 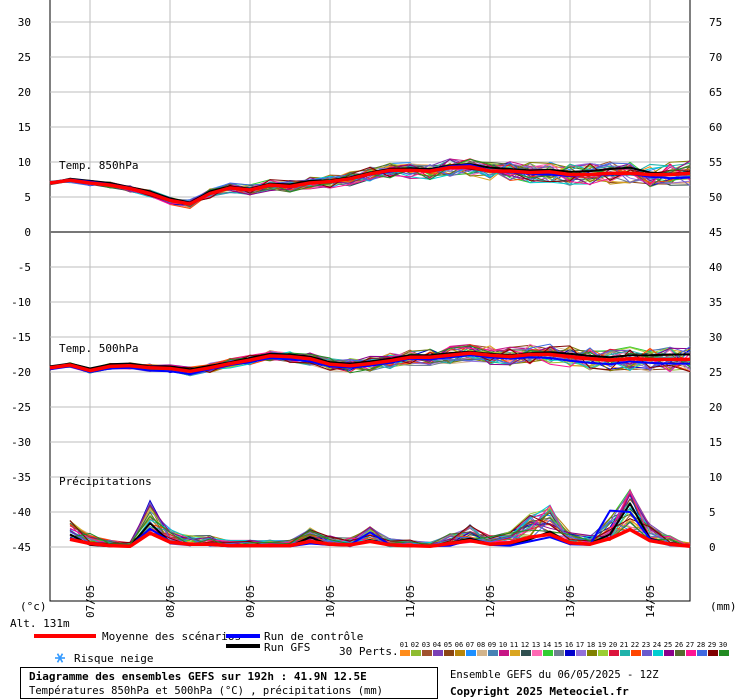 What do you see at coordinates (24, 57) in the screenshot?
I see `left-tick-label: 25` at bounding box center [24, 57].